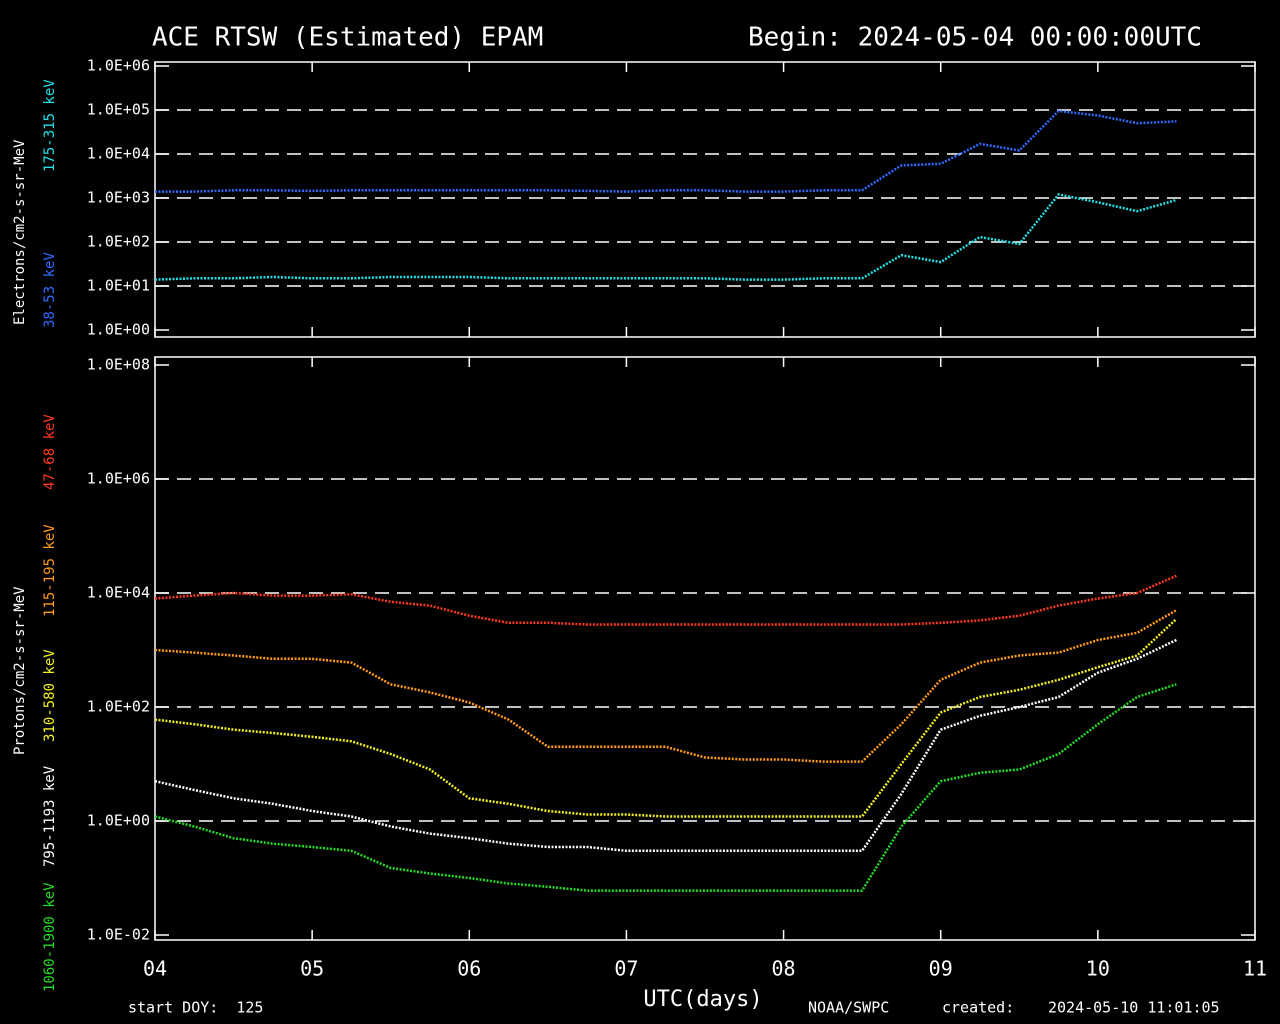 The image size is (1280, 1024). I want to click on y-axis-title: Electrons/cm2-s-sr-MeV, so click(20, 232).